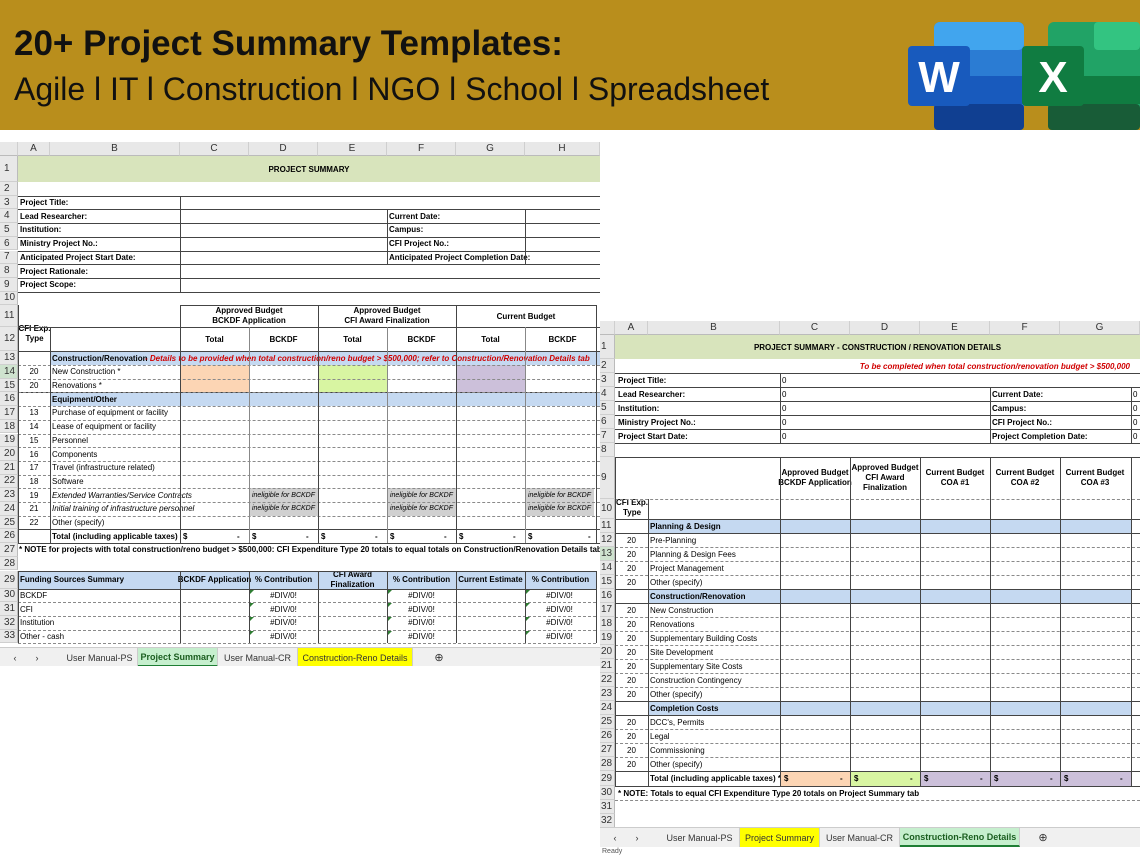 Image resolution: width=1140 pixels, height=855 pixels. I want to click on exp-type: 20, so click(631, 582).